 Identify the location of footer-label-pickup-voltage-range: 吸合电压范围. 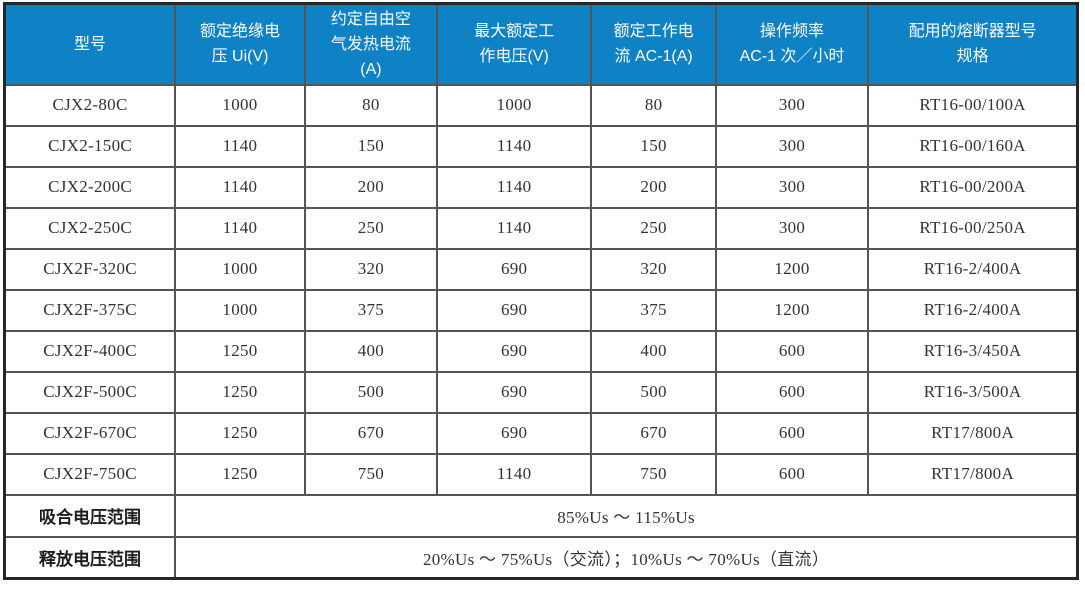
(90, 515).